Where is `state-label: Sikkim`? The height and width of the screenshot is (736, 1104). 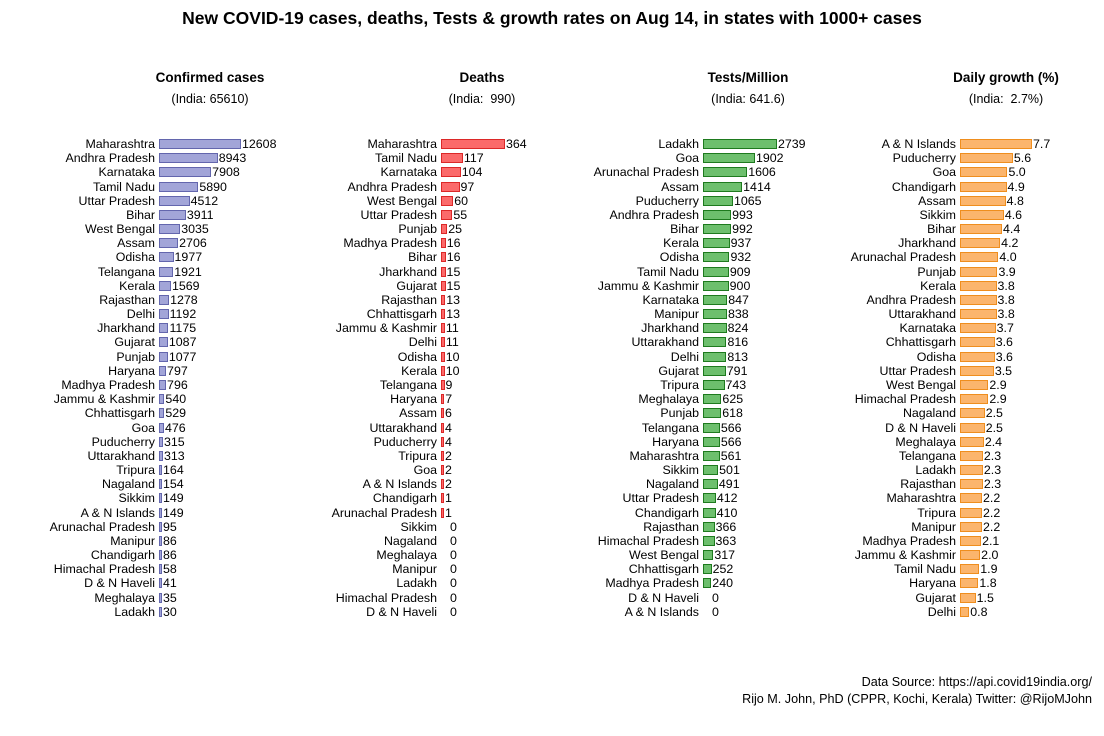
state-label: Sikkim is located at coordinates (136, 498).